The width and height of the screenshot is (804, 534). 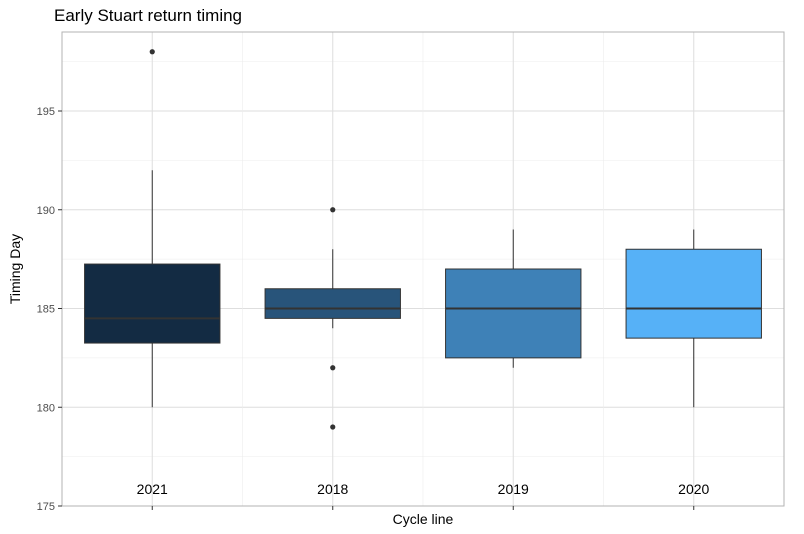 I want to click on chart-title: Early Stuart return timing, so click(x=148, y=15).